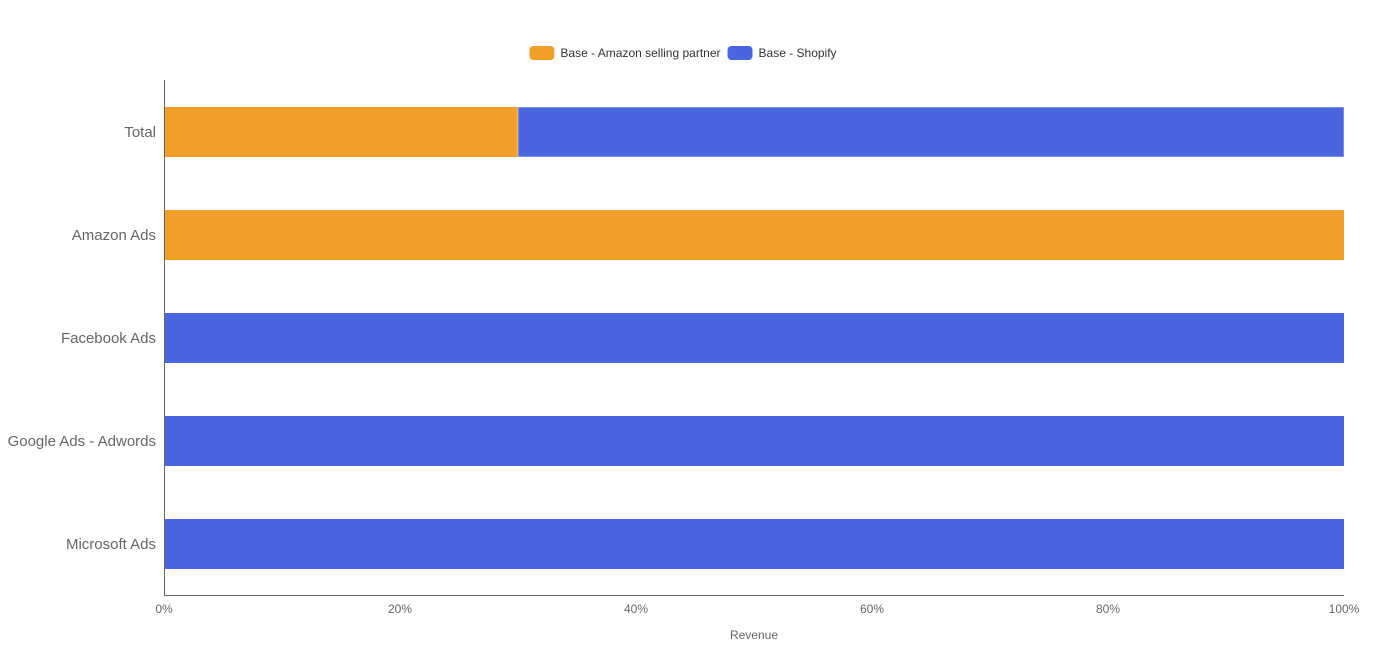  I want to click on x-tick-label: 60%, so click(872, 609).